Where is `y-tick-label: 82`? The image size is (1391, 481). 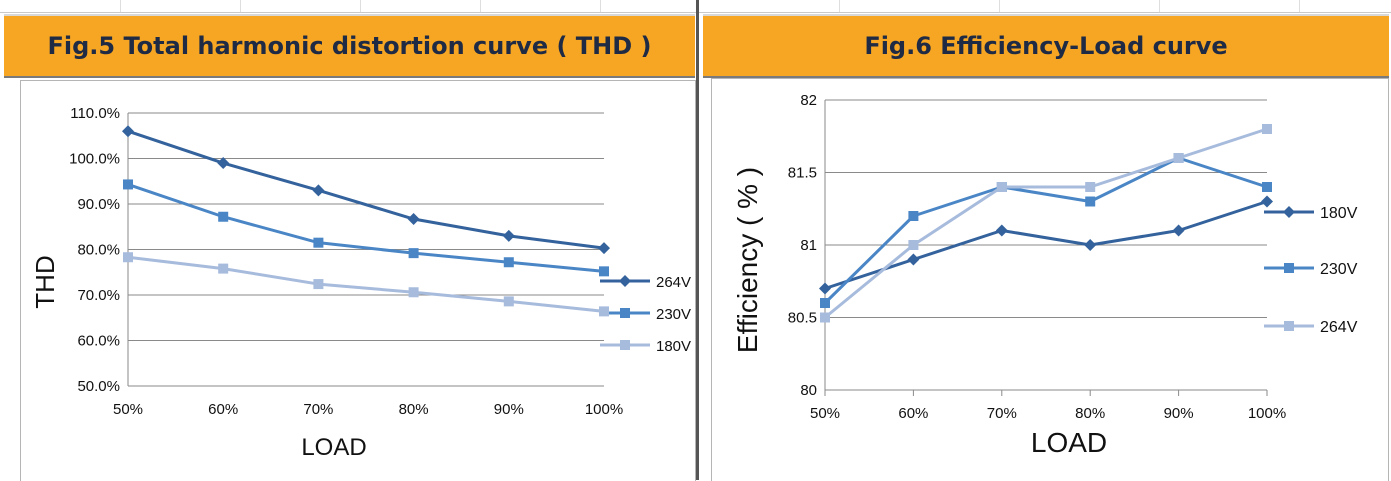 y-tick-label: 82 is located at coordinates (808, 100).